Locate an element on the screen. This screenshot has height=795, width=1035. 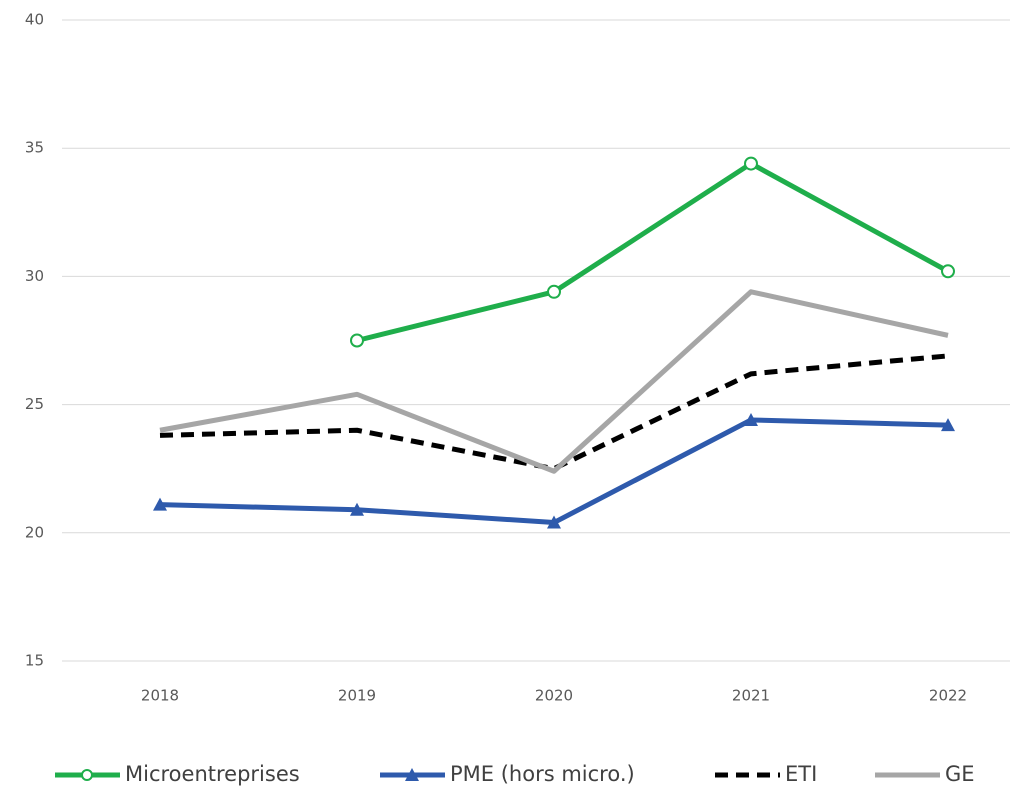
y-tick-label: 20 is located at coordinates (34, 532).